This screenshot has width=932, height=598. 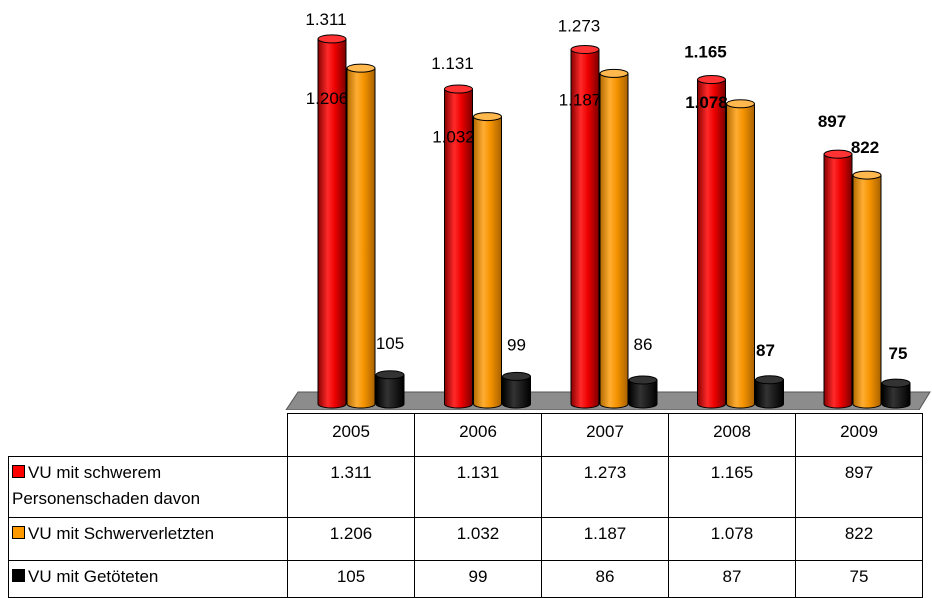 I want to click on legend-entry-schwerverletzten: VU mit Schwerverletzten, so click(x=148, y=539).